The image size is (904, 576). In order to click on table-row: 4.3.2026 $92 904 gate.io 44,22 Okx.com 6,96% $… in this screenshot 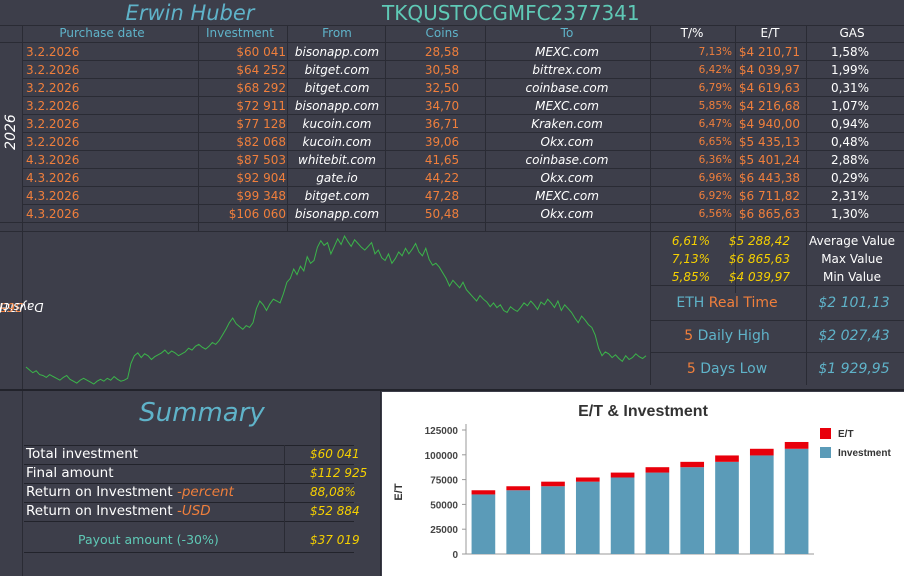, I will do `click(463, 178)`.